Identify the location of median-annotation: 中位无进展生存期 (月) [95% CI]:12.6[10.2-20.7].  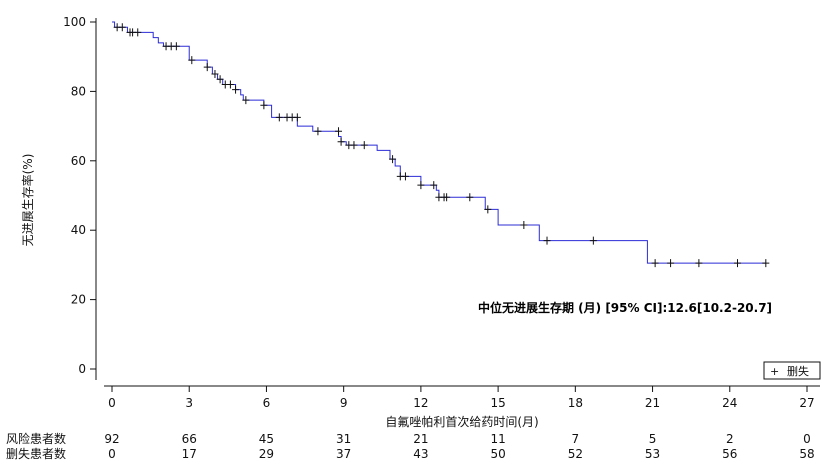
(625, 307).